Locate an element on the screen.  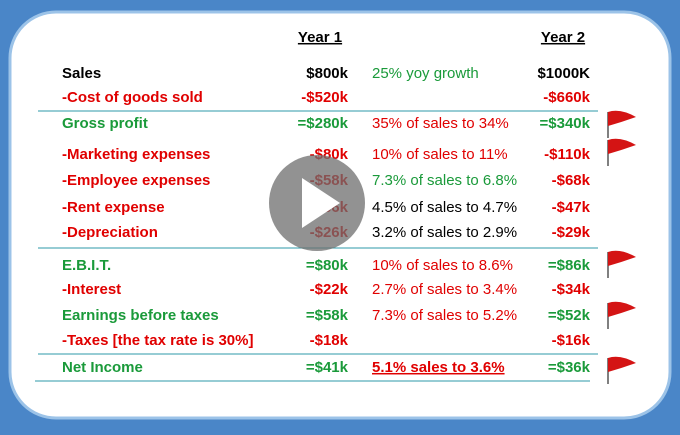
year1-value: -$18k is located at coordinates (329, 340).